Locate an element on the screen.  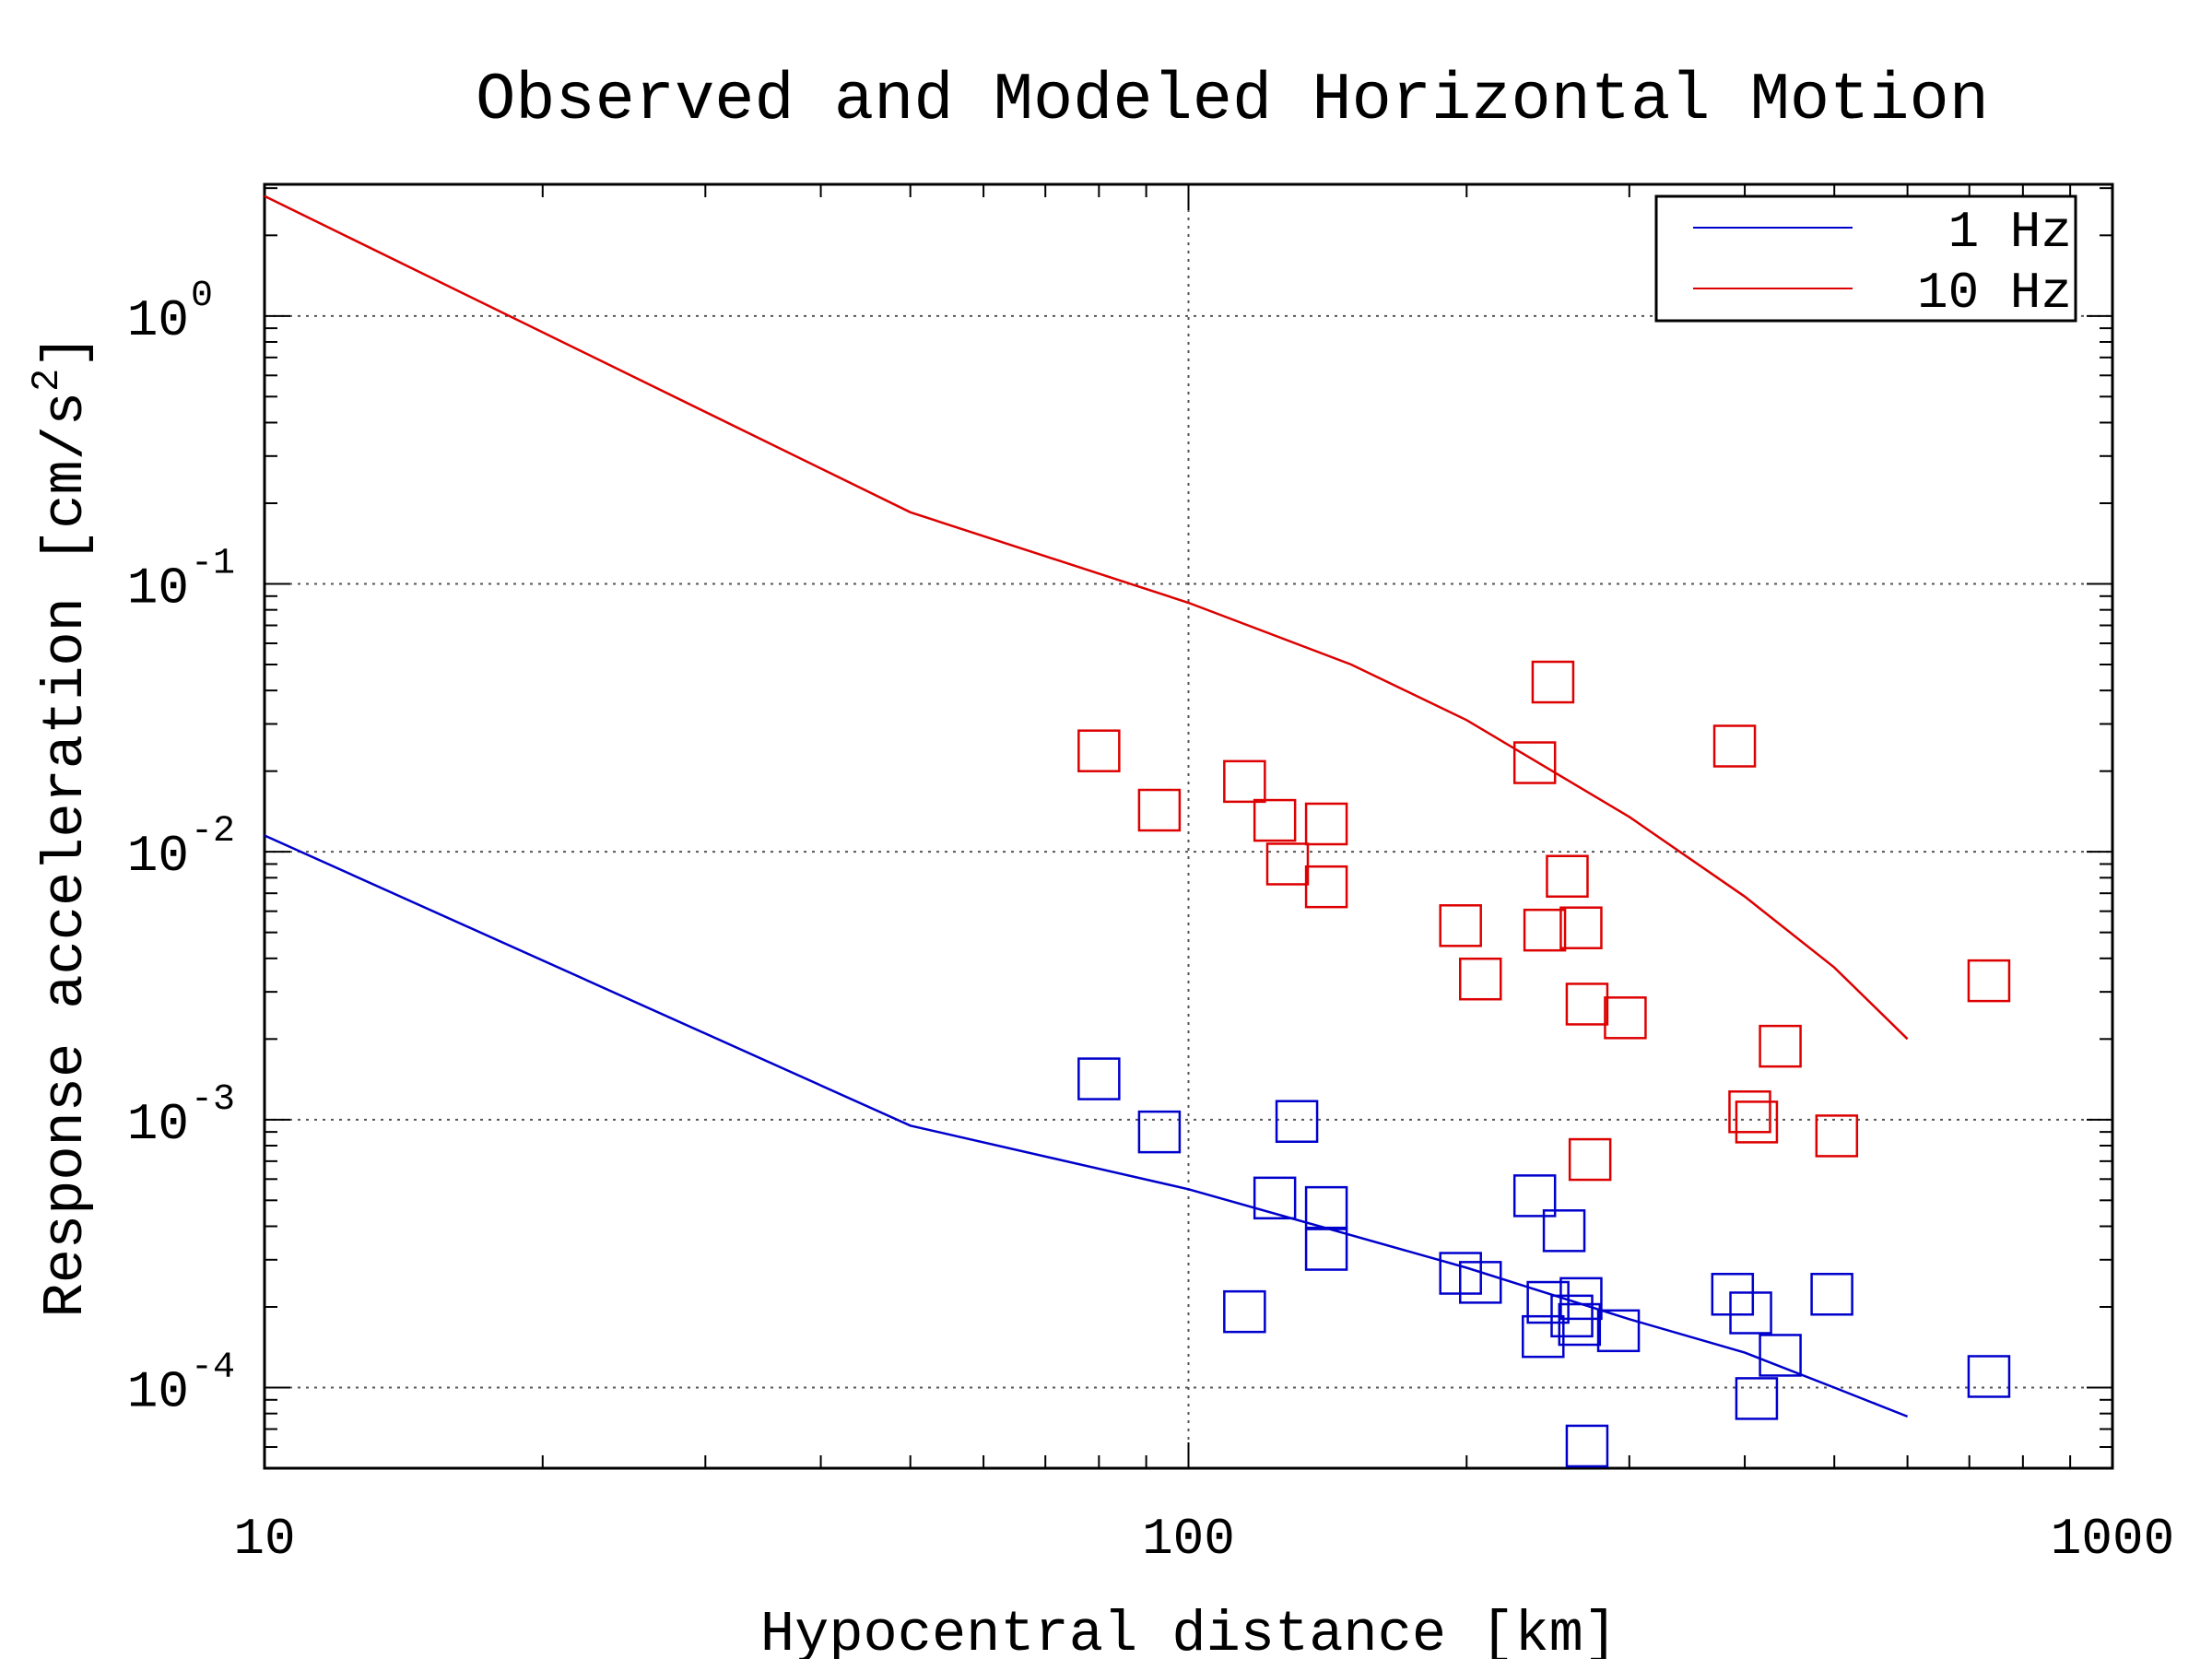
x-axis-label: Hypocentral distance [km] is located at coordinates (1189, 1630).